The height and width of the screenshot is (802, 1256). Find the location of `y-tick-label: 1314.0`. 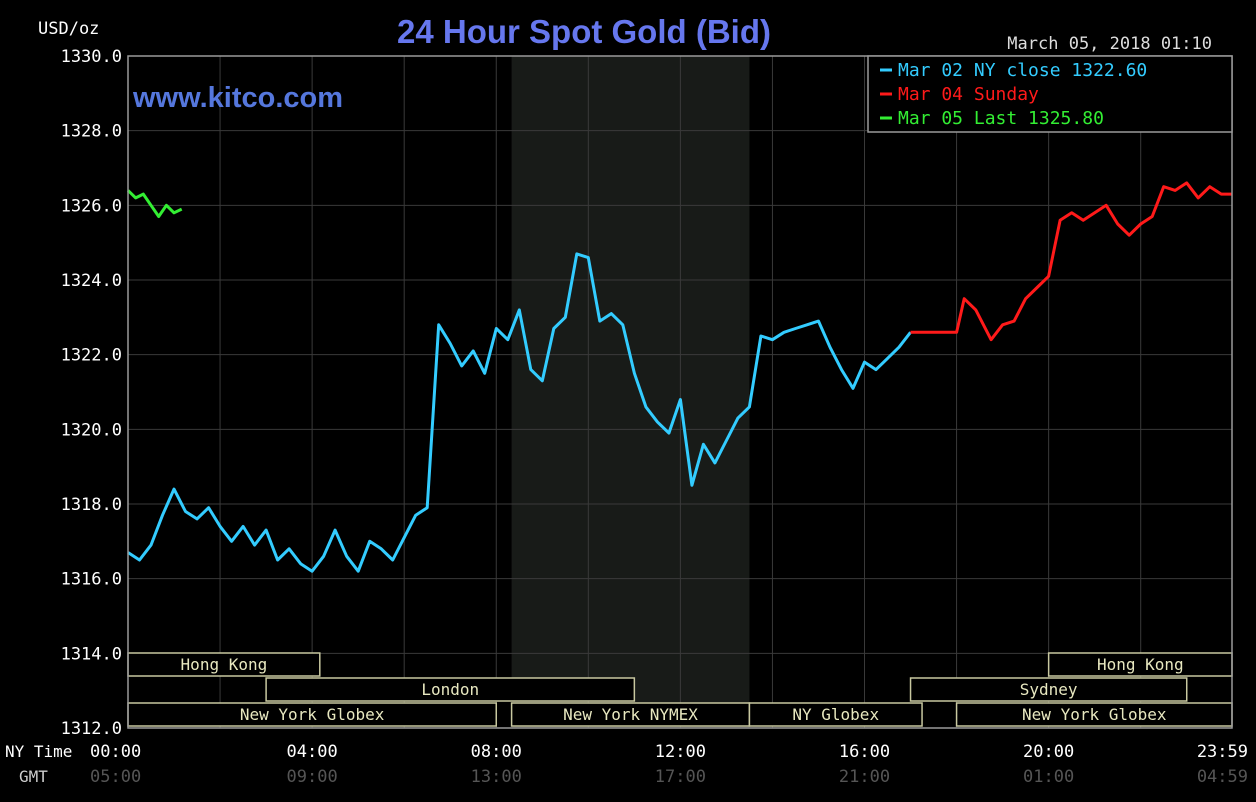

y-tick-label: 1314.0 is located at coordinates (91, 654).